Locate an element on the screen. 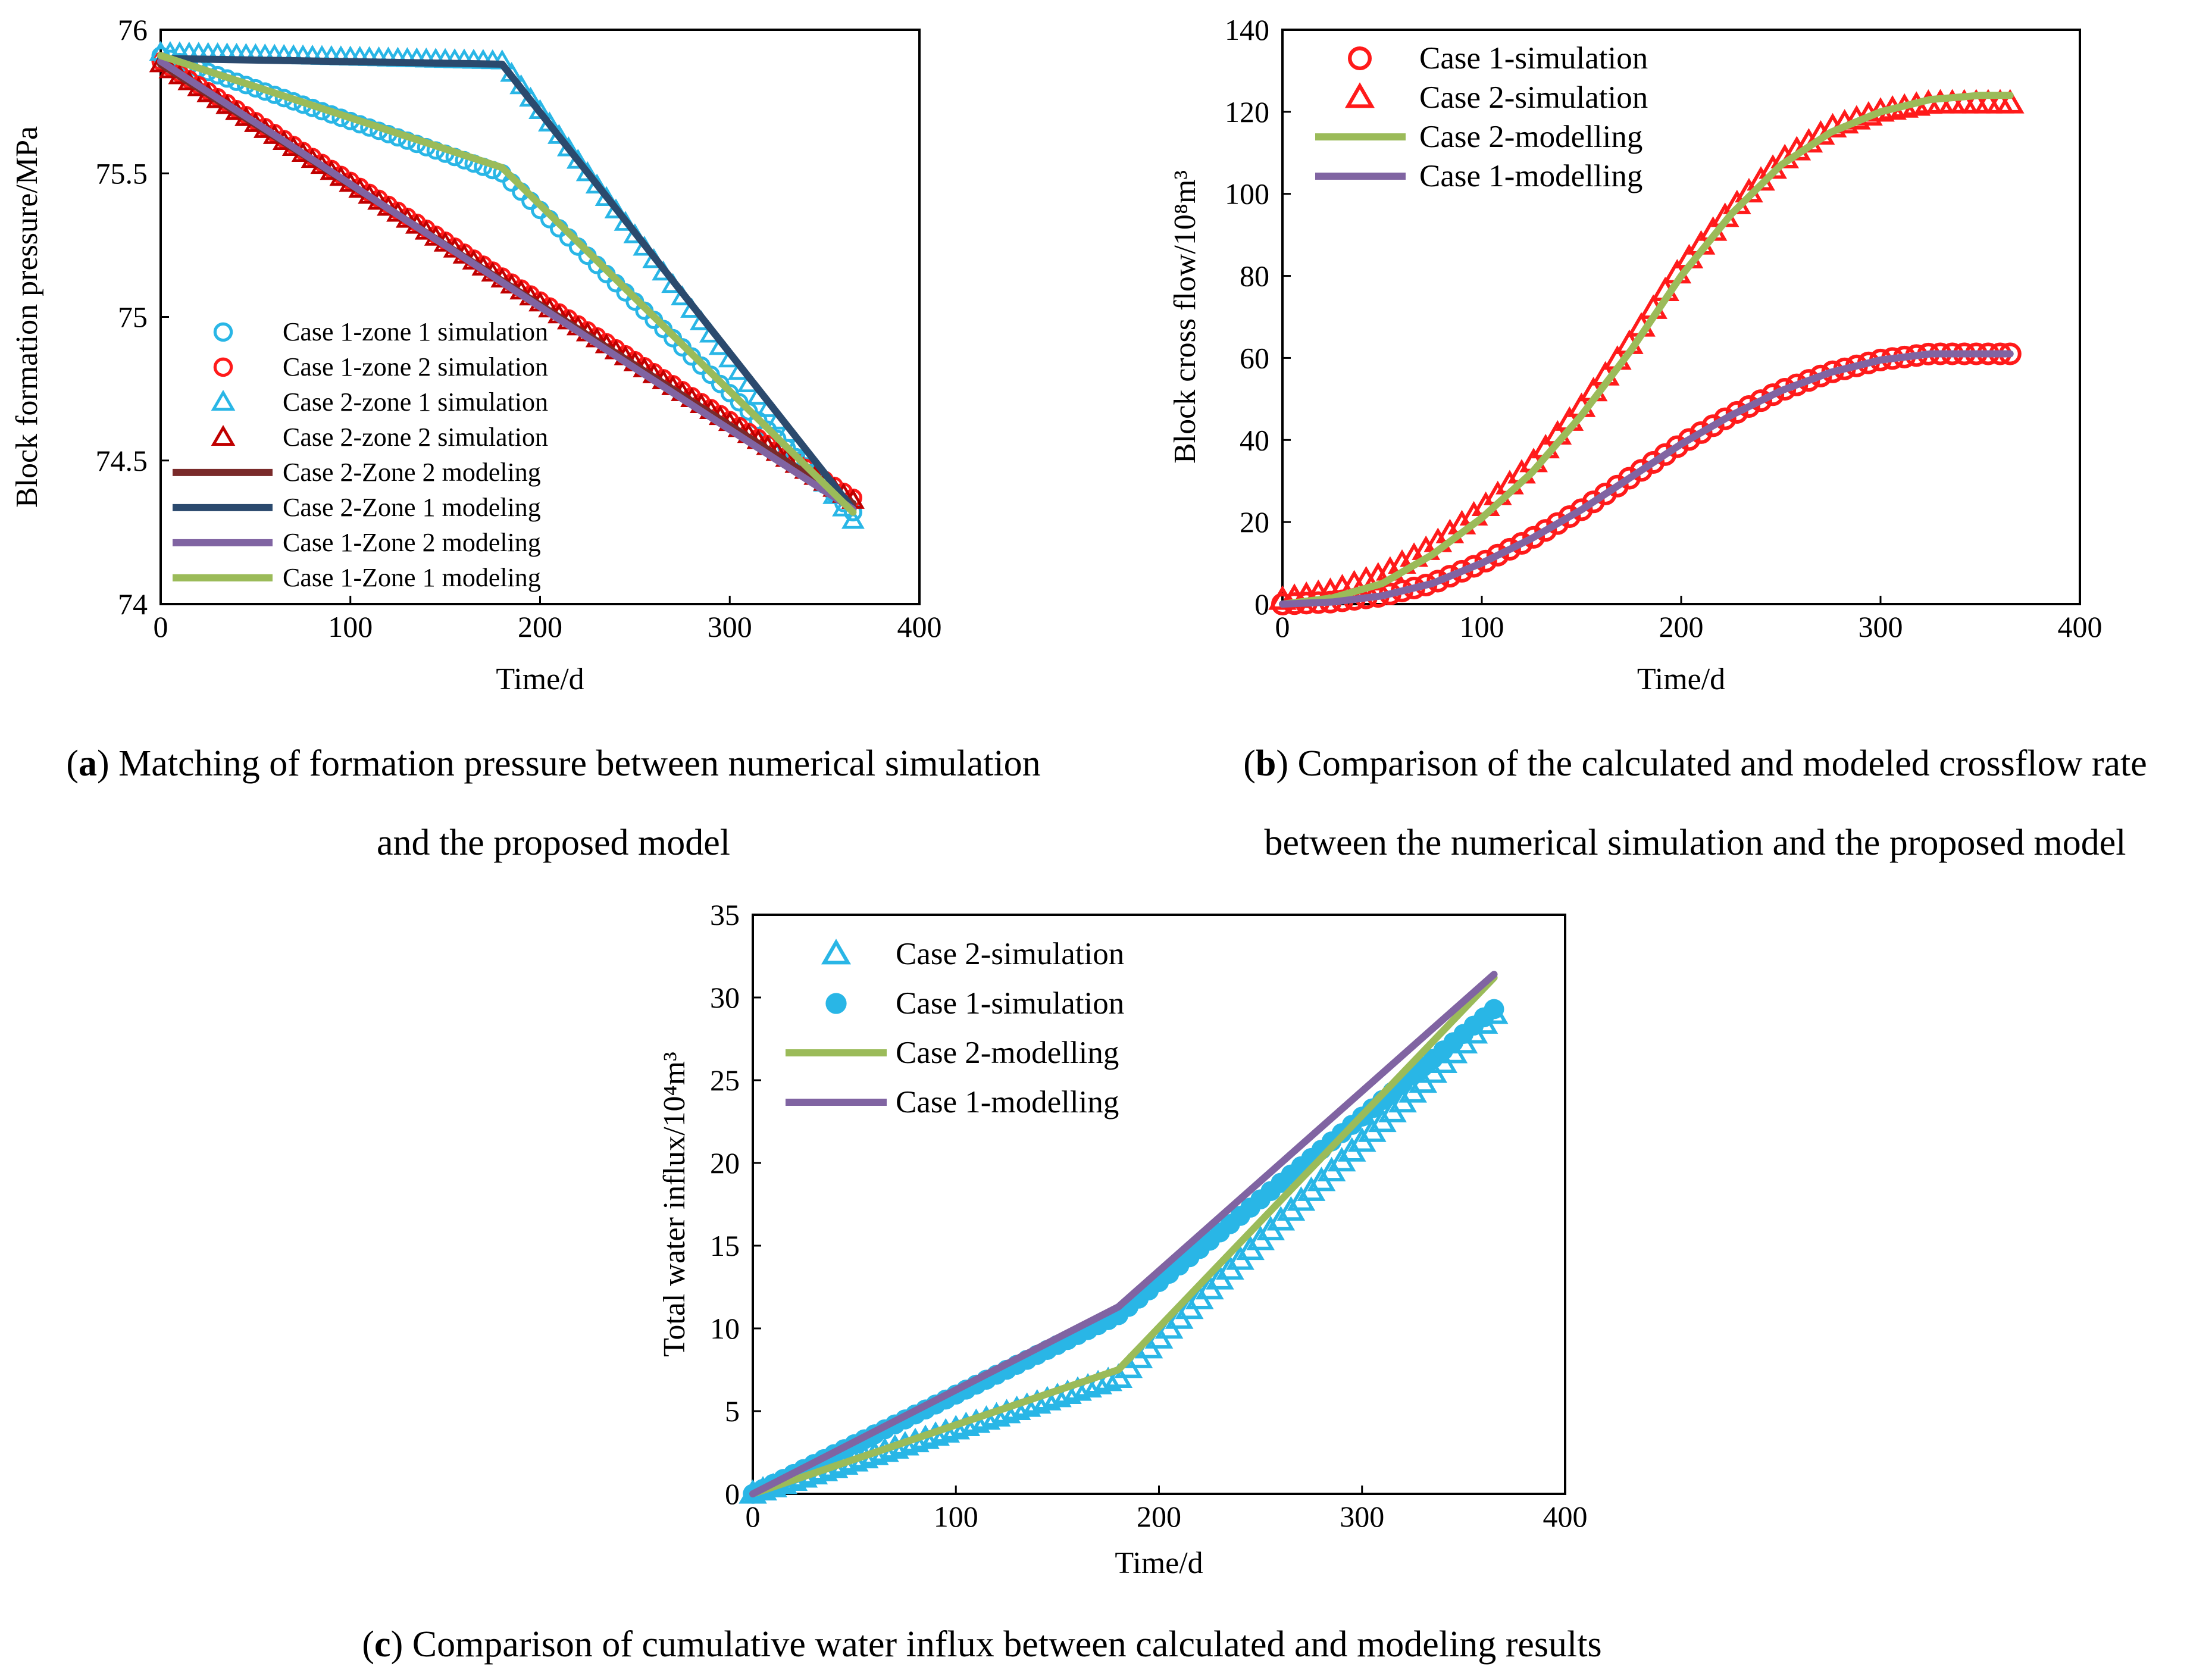 The image size is (2212, 1673). y-tick-label: 35 is located at coordinates (725, 914).